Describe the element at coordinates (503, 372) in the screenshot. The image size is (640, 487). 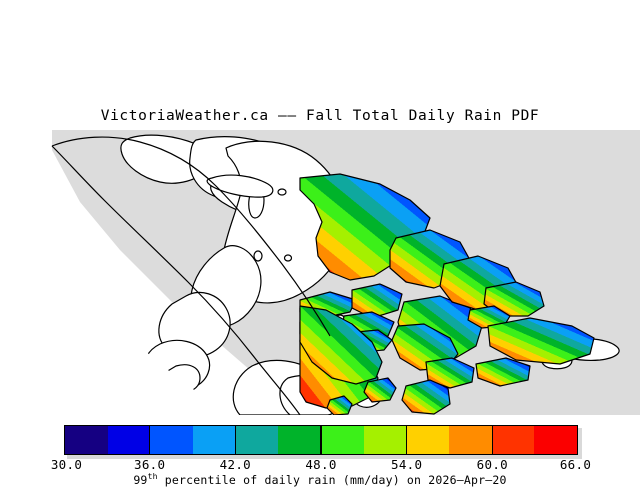
I see `region-far-east-lower` at that location.